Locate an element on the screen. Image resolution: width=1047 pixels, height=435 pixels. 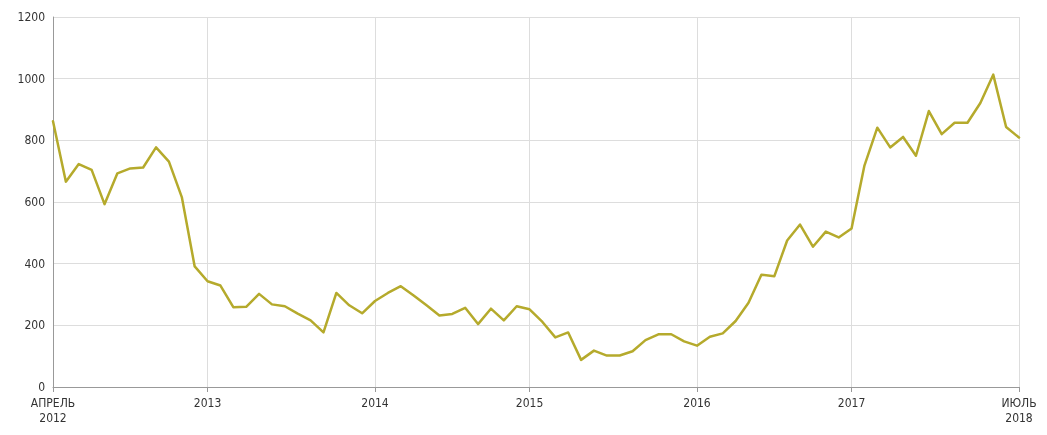
x-tick-label: ИЮЛЬ 2018 is located at coordinates (1019, 410).